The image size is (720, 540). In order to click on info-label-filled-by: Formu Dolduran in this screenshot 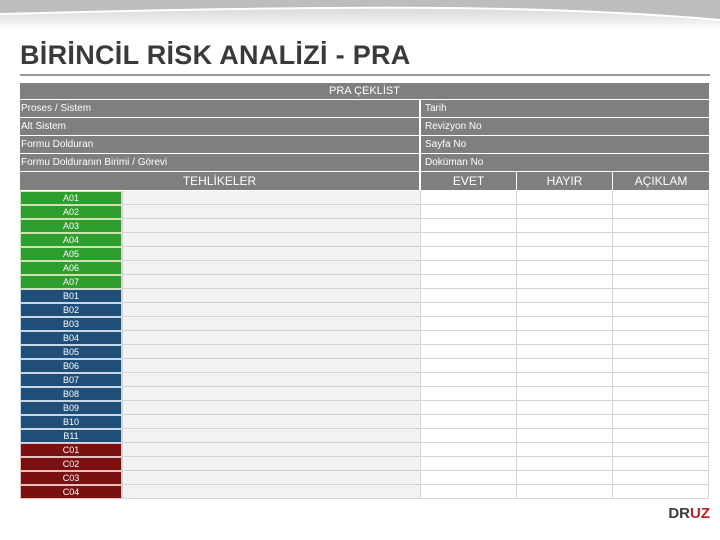, I will do `click(220, 144)`.